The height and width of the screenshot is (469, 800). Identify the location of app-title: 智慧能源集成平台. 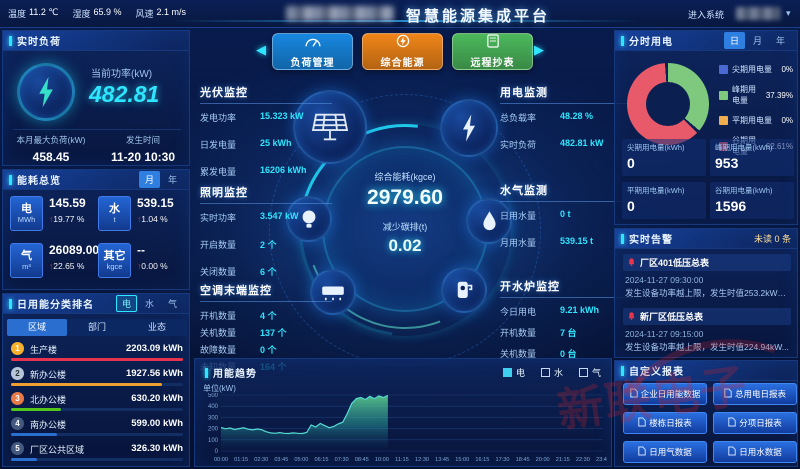
(478, 16).